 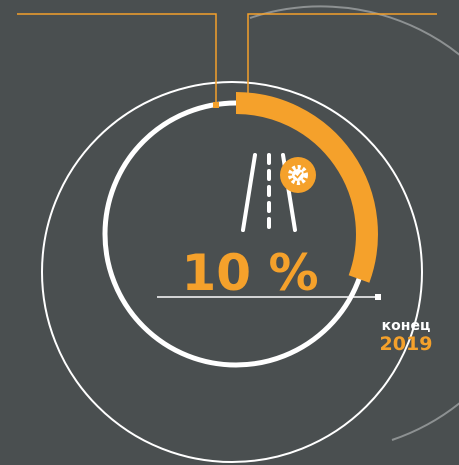 I want to click on caption: конец, so click(x=406, y=326).